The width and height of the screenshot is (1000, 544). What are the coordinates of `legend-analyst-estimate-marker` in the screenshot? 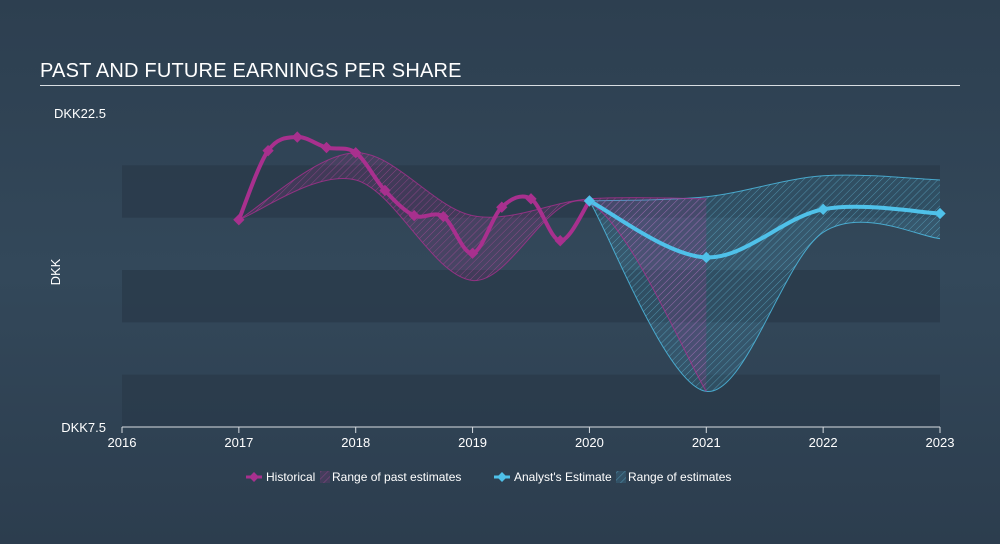 It's located at (502, 477).